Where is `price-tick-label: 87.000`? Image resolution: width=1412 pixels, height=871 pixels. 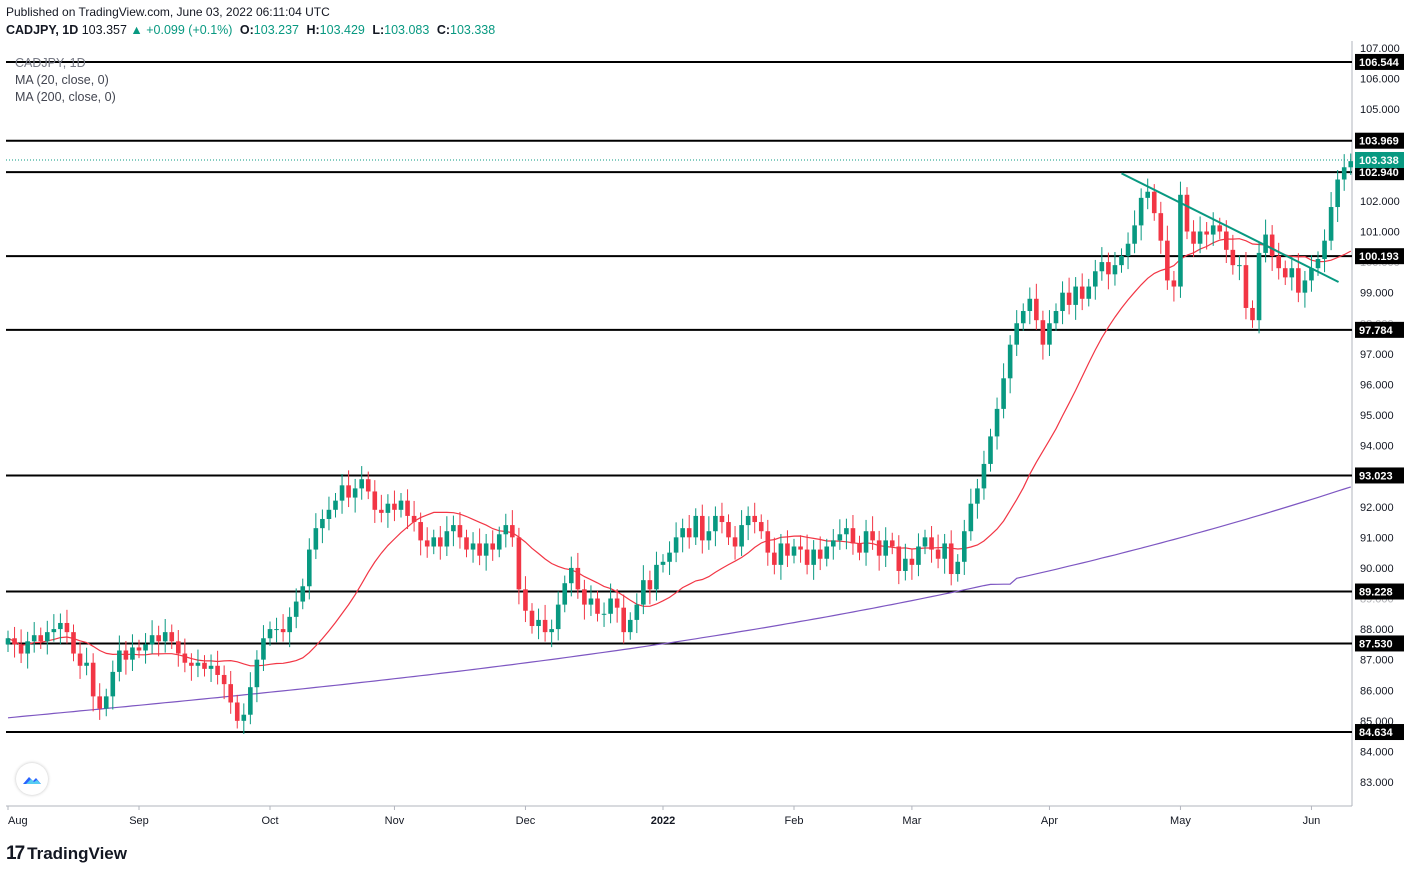
price-tick-label: 87.000 is located at coordinates (1377, 661).